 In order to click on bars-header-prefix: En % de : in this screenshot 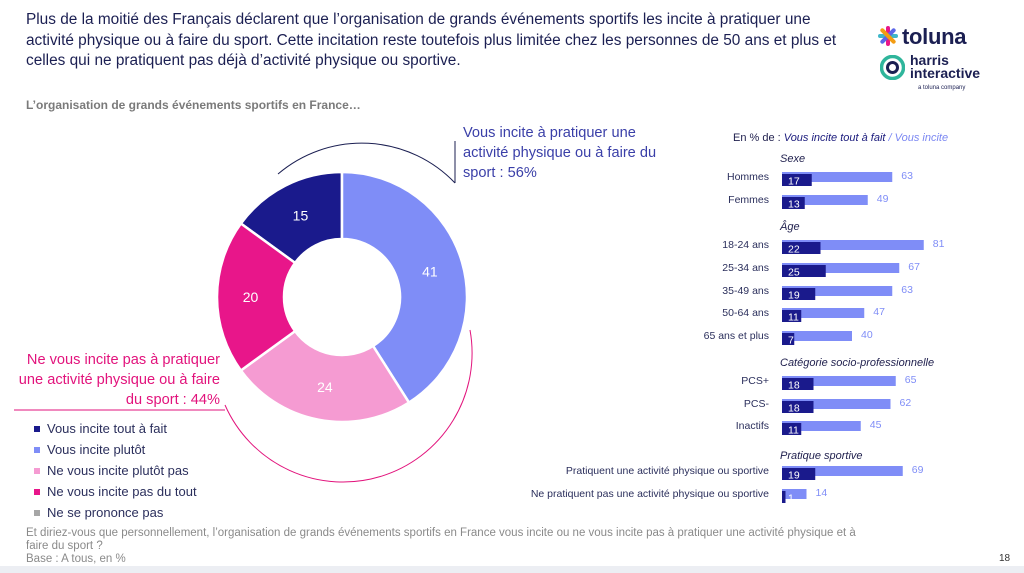, I will do `click(758, 138)`.